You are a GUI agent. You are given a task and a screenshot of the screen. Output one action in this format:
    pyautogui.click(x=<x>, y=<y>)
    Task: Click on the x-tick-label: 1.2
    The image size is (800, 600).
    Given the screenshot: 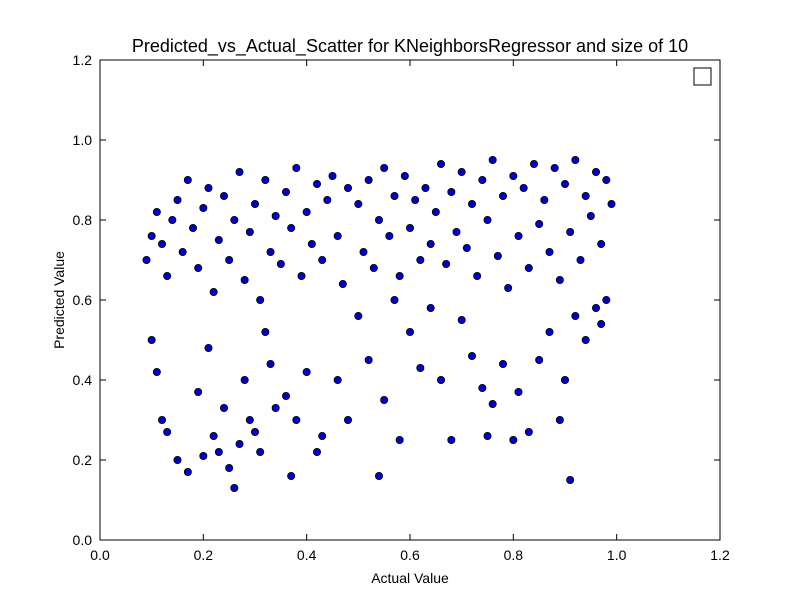 What is the action you would take?
    pyautogui.click(x=720, y=555)
    